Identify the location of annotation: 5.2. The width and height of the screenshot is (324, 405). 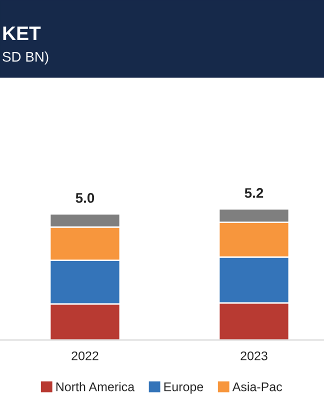
(254, 193).